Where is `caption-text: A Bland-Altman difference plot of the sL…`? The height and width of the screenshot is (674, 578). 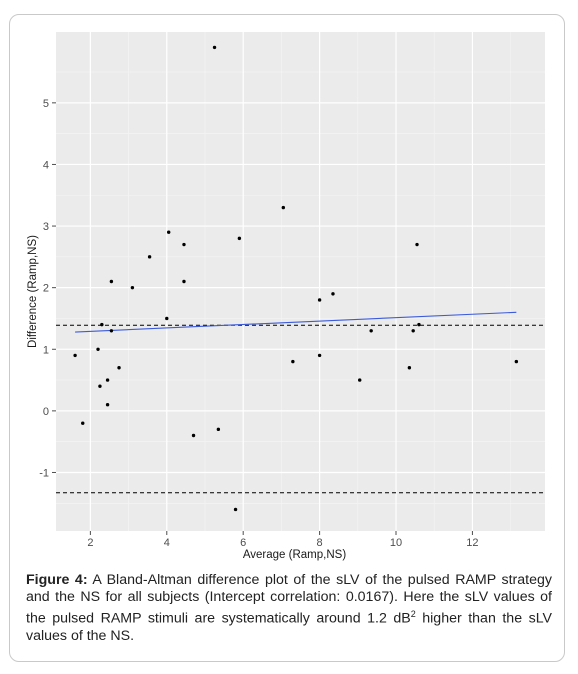
caption-text: A Bland-Altman difference plot of the sL… is located at coordinates (289, 599).